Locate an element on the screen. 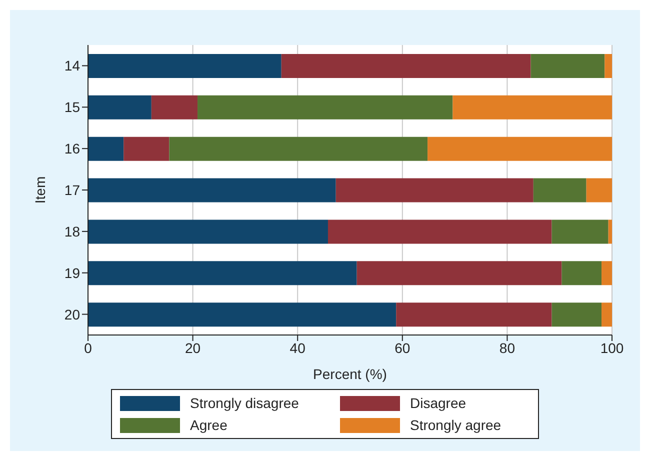 Image resolution: width=650 pixels, height=461 pixels. y-tick-label: 14 is located at coordinates (72, 66).